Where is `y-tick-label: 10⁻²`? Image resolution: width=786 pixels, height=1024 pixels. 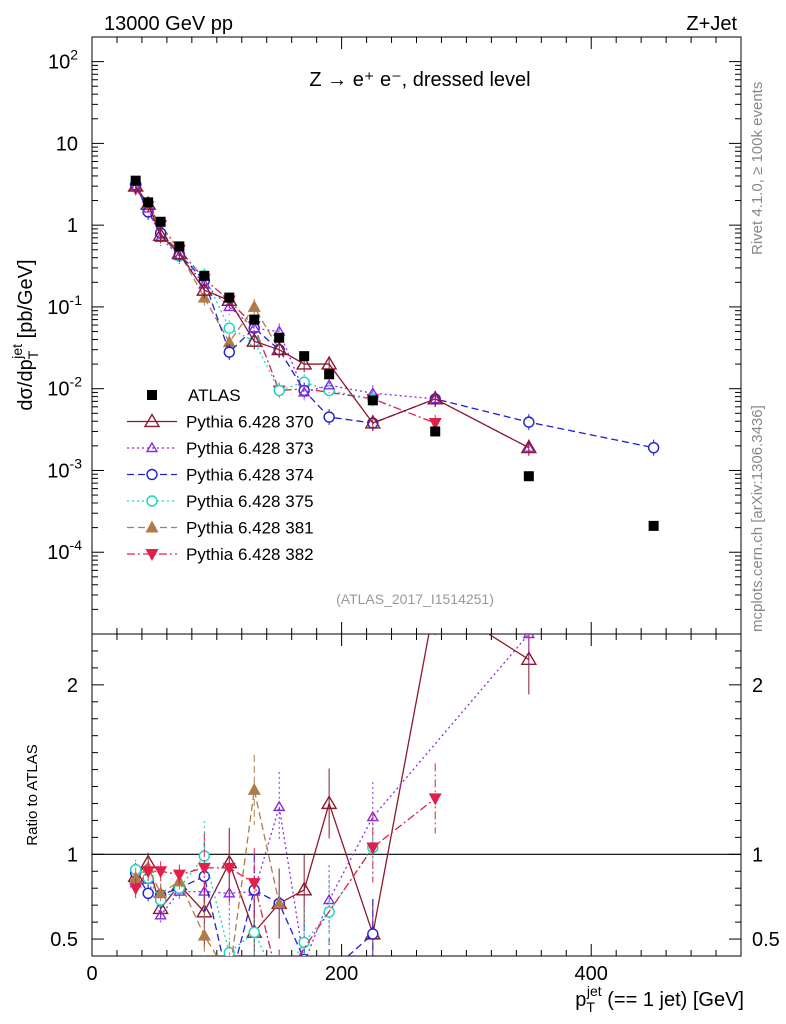 y-tick-label: 10⁻² is located at coordinates (64, 387).